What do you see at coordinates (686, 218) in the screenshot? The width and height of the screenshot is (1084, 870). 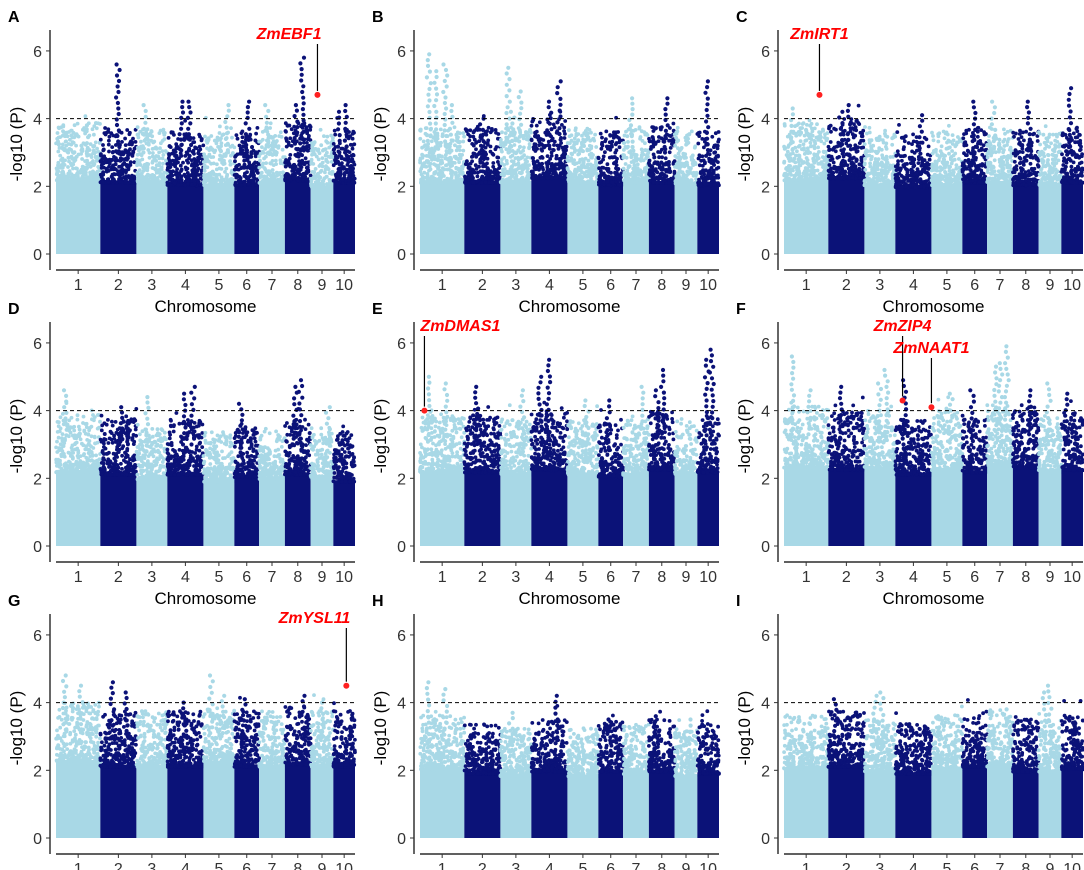 I see `chromosome-9-bulk` at bounding box center [686, 218].